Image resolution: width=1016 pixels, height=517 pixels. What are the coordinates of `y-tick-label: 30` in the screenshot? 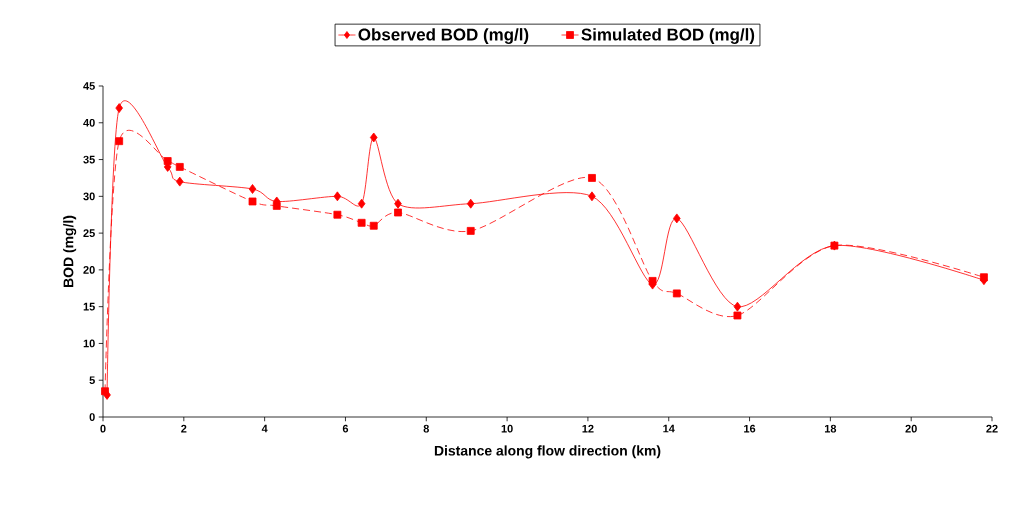 It's located at (89, 196).